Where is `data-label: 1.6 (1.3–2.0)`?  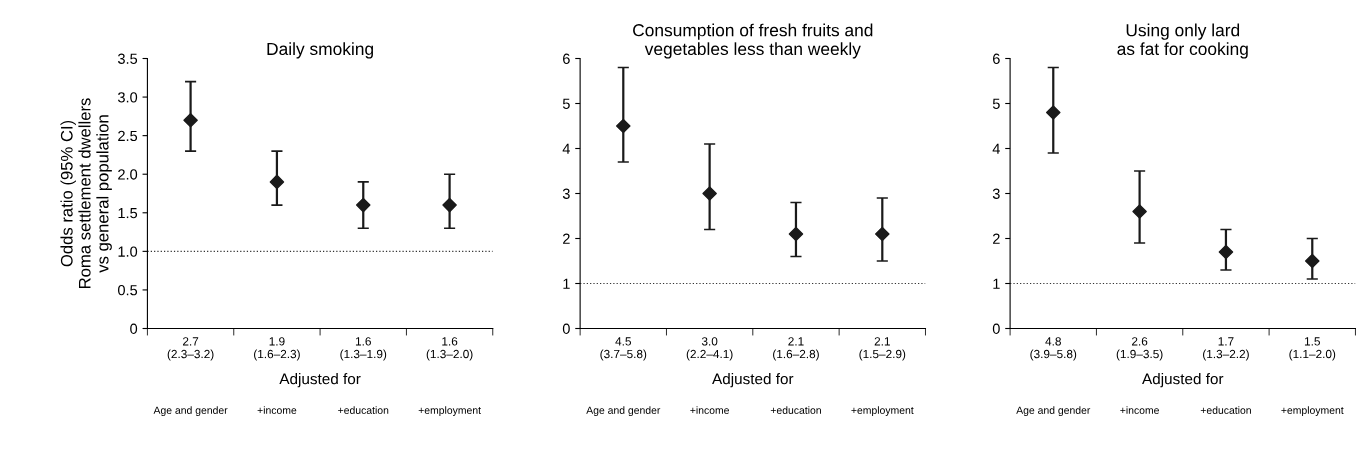
data-label: 1.6 (1.3–2.0) is located at coordinates (449, 349).